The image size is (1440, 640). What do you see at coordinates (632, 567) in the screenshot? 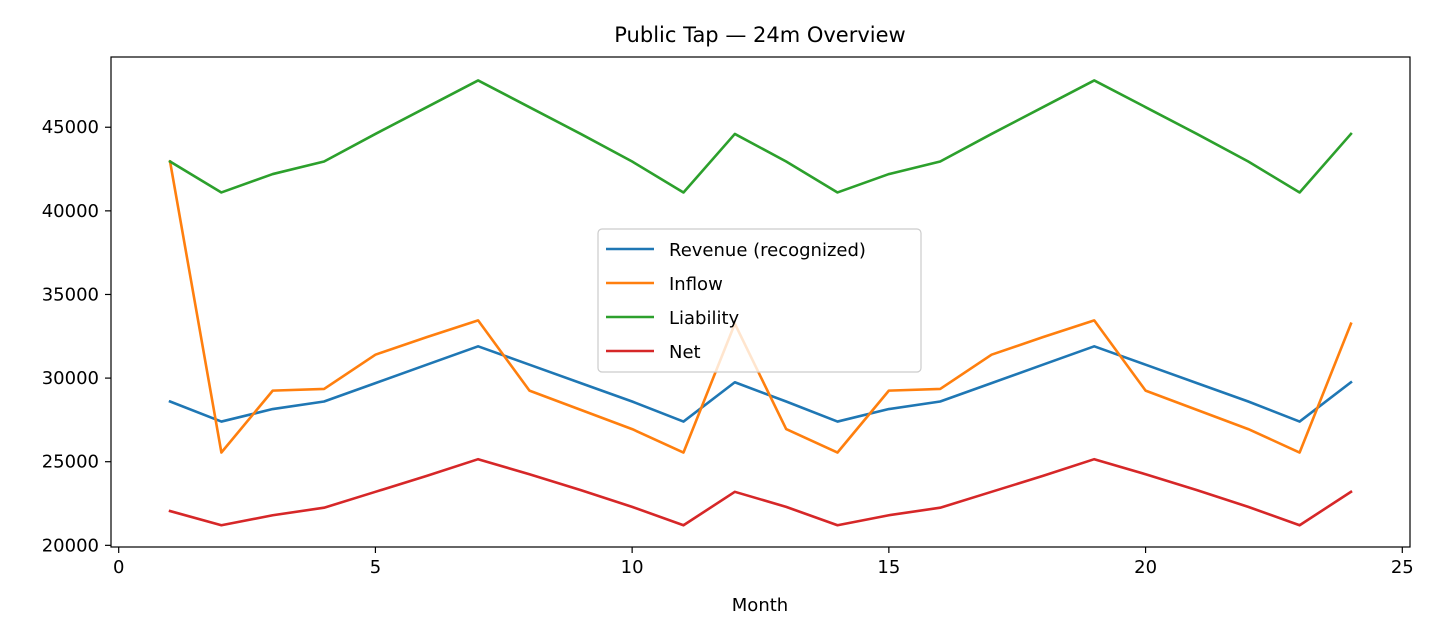
I see `x-tick-label: 10` at bounding box center [632, 567].